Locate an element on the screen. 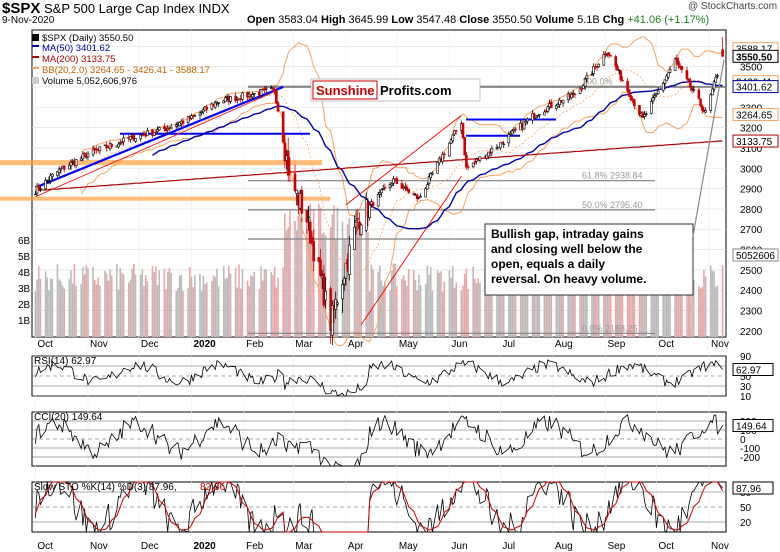 The height and width of the screenshot is (552, 780). orange-support-band is located at coordinates (161, 163).